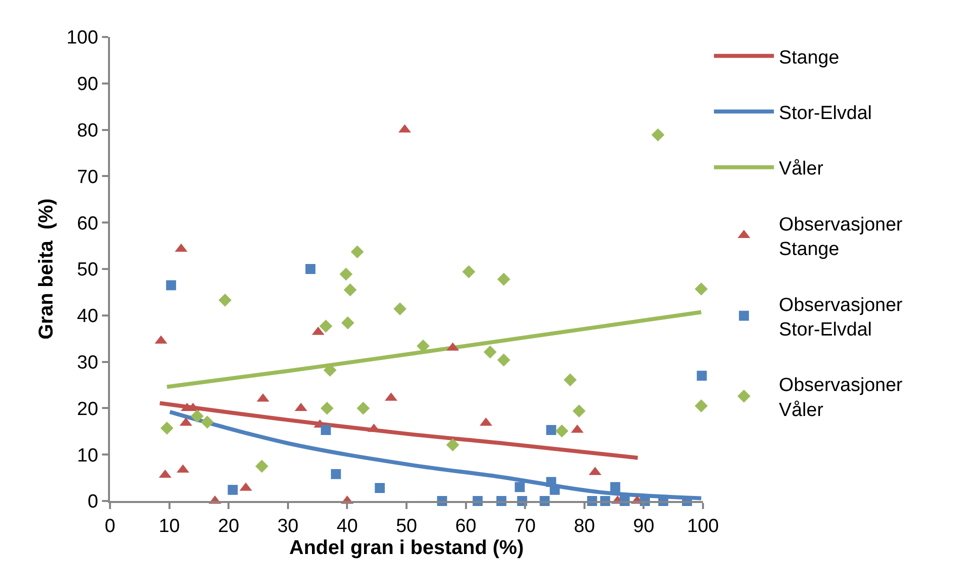 The height and width of the screenshot is (583, 958). I want to click on y-tick-label: 30, so click(87, 363).